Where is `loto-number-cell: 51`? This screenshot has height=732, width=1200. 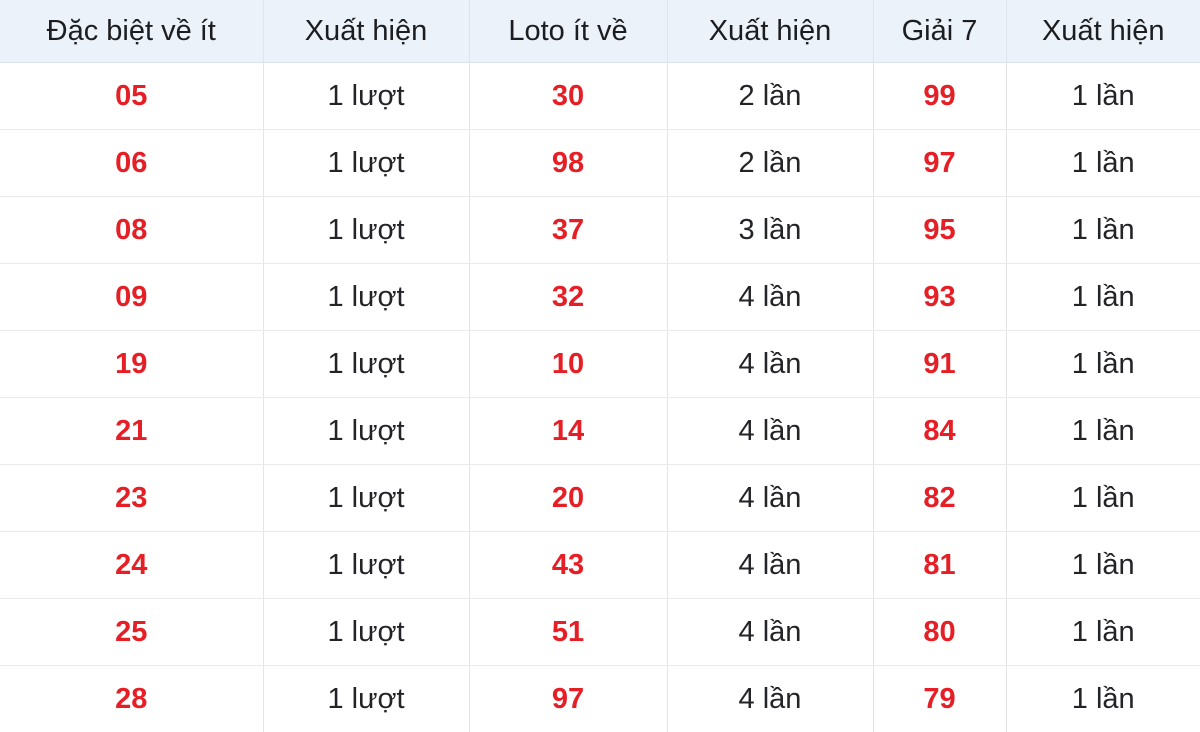
loto-number-cell: 51 is located at coordinates (568, 632).